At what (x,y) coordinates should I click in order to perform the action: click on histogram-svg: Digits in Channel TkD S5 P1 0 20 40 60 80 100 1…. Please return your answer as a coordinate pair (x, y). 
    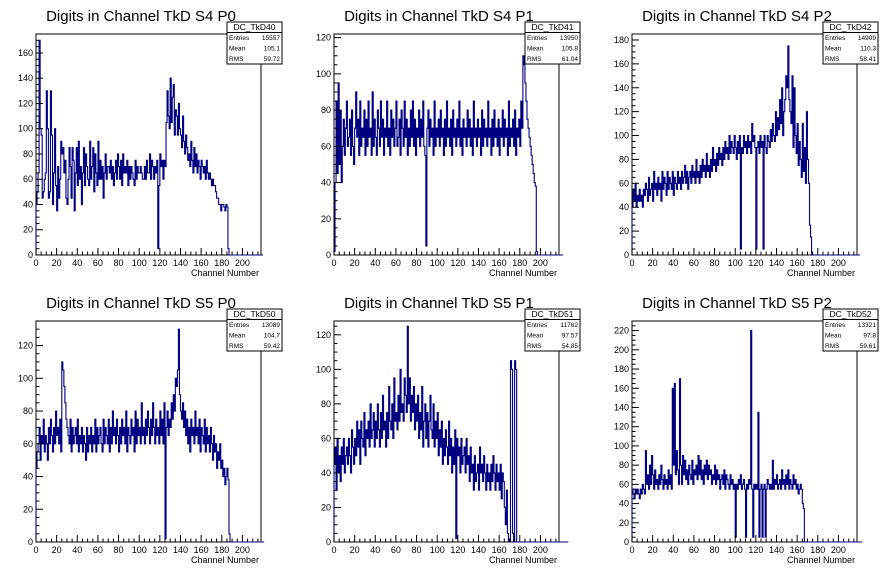
    Looking at the image, I should click on (448, 430).